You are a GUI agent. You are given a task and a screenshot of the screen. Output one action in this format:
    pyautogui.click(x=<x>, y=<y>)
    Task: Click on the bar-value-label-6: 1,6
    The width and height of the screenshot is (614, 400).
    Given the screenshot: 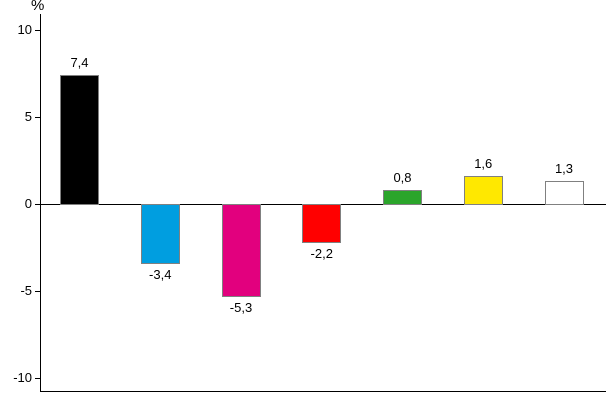 What is the action you would take?
    pyautogui.click(x=483, y=163)
    